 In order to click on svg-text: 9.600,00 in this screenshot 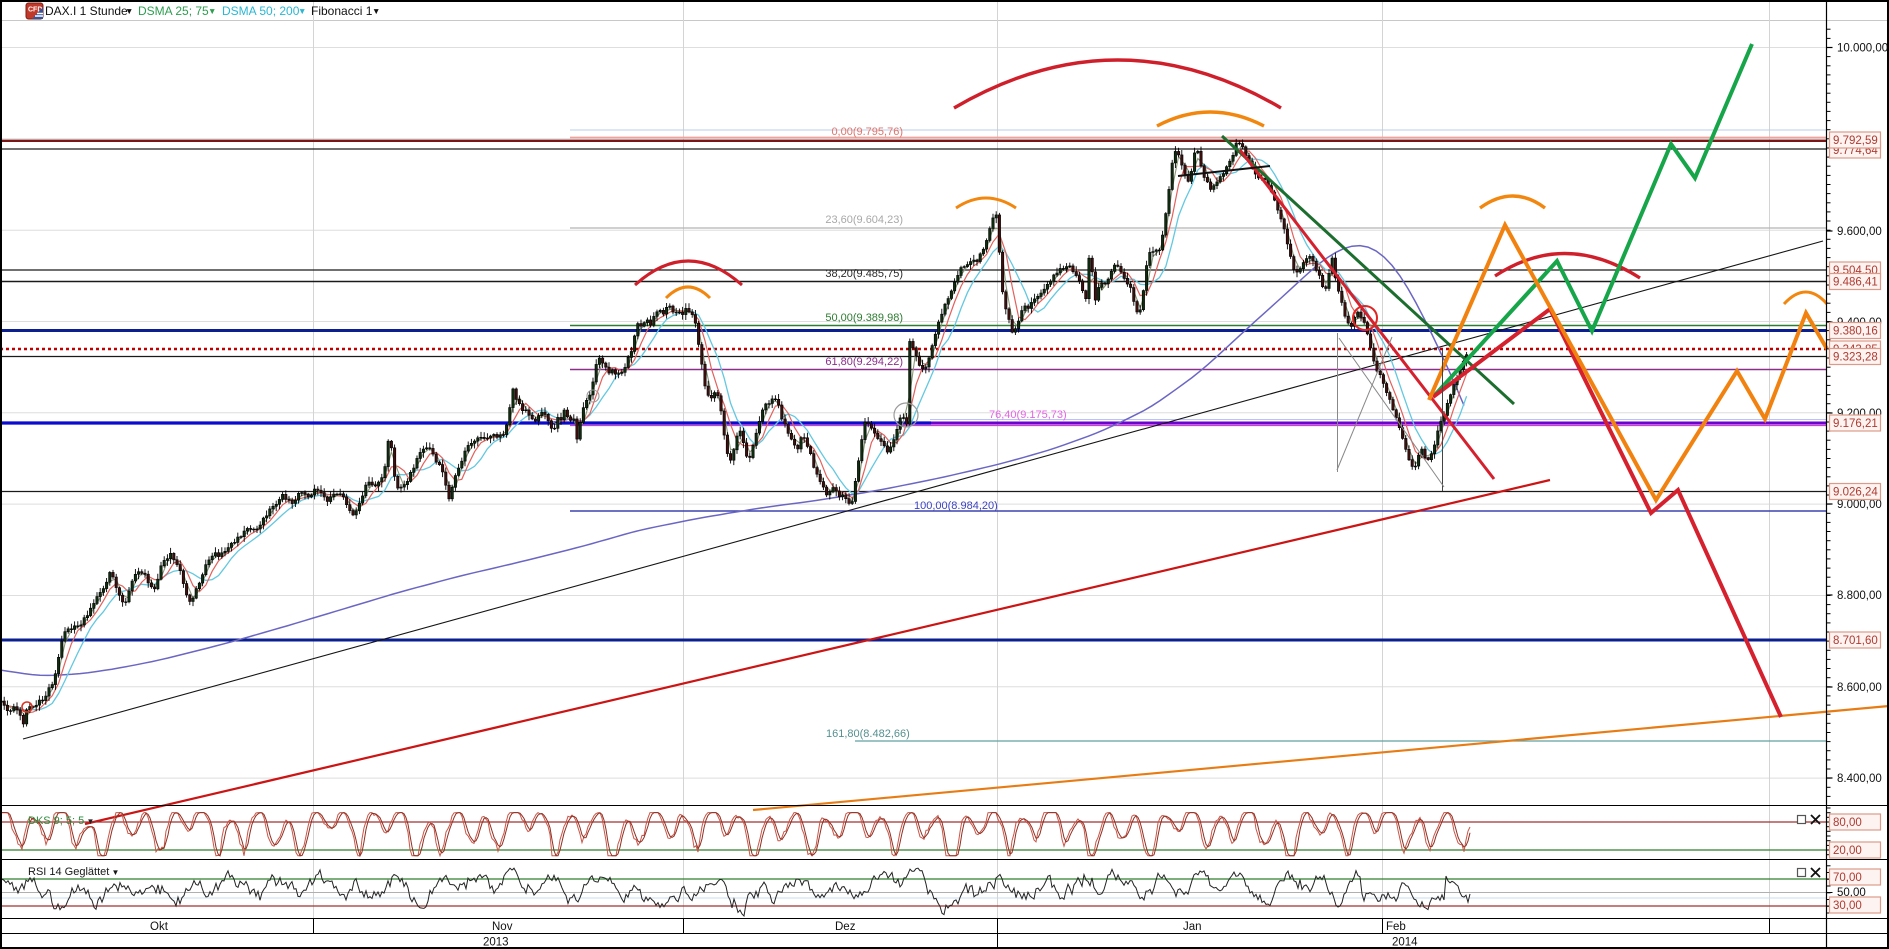, I will do `click(1859, 232)`.